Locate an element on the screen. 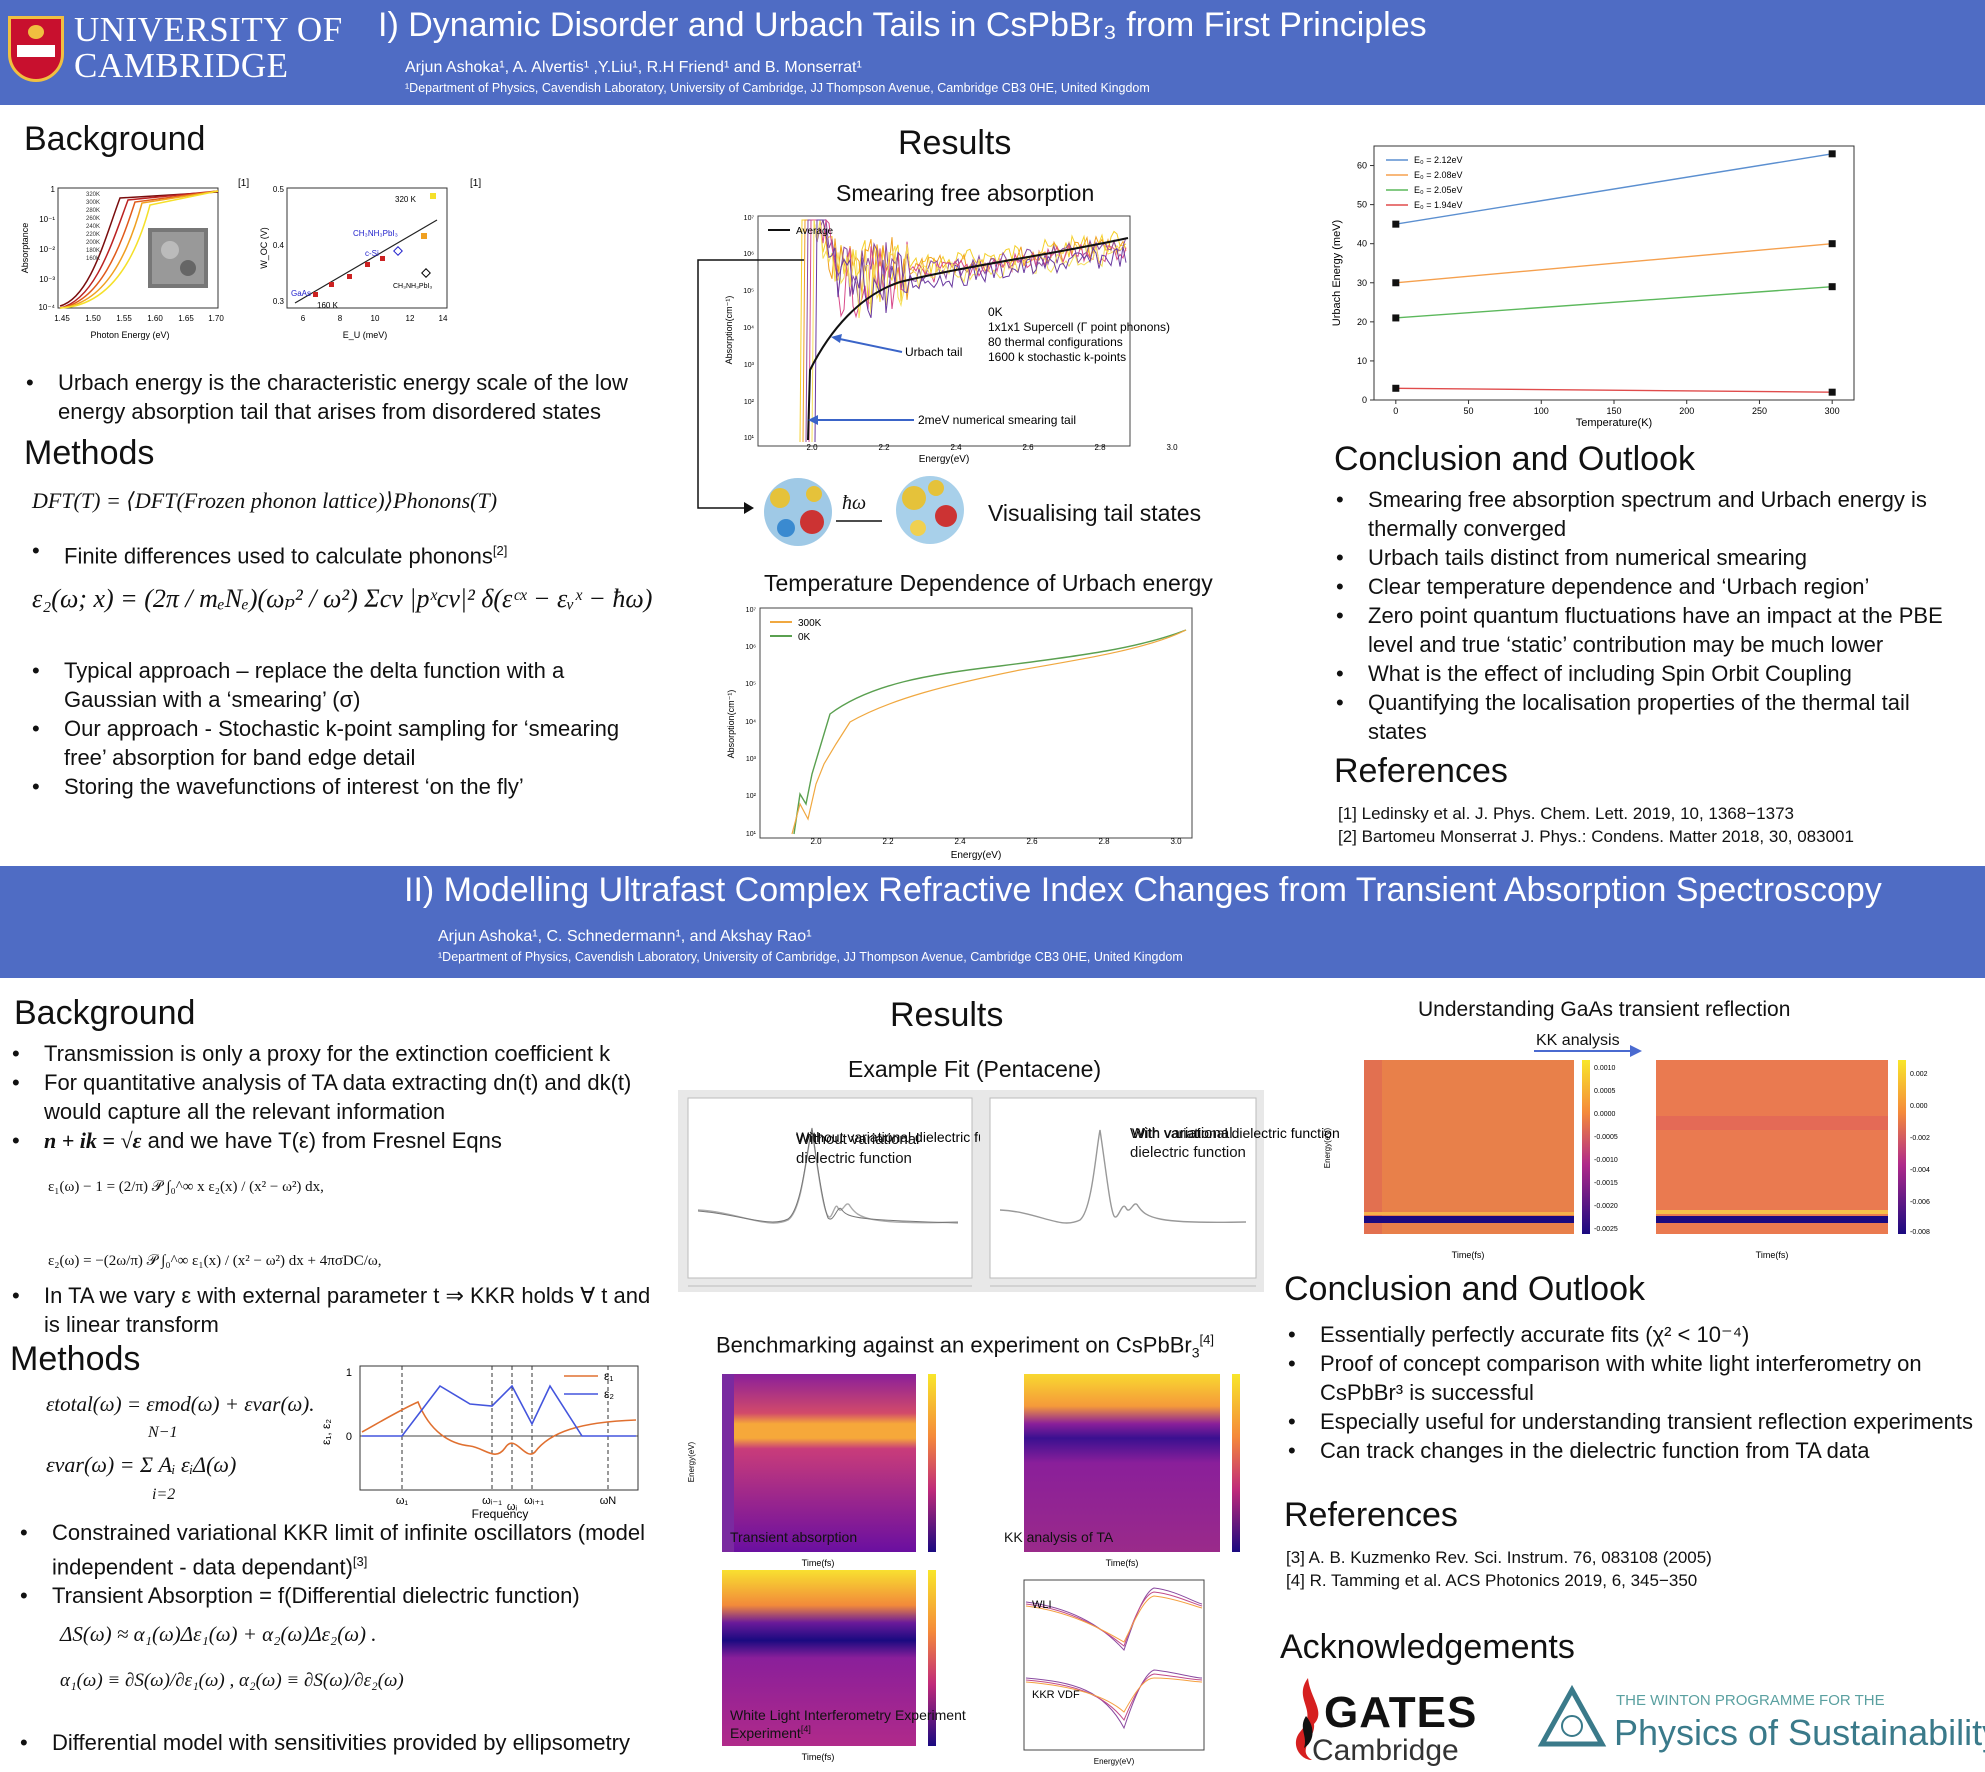 The image size is (1985, 1772). svg-text: 10⁵ is located at coordinates (748, 291).